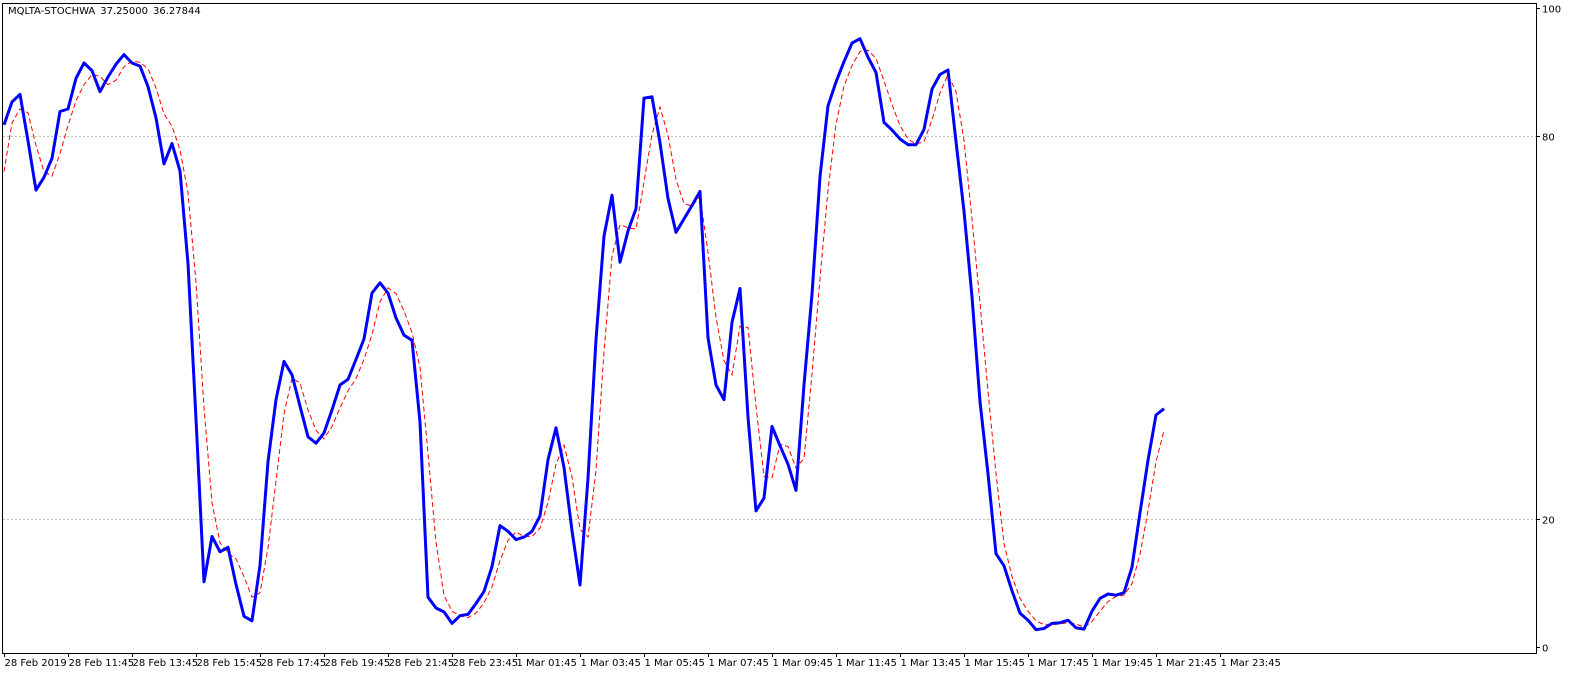 The image size is (1570, 676). What do you see at coordinates (739, 663) in the screenshot?
I see `x-tick-label: 1 Mar 07:45` at bounding box center [739, 663].